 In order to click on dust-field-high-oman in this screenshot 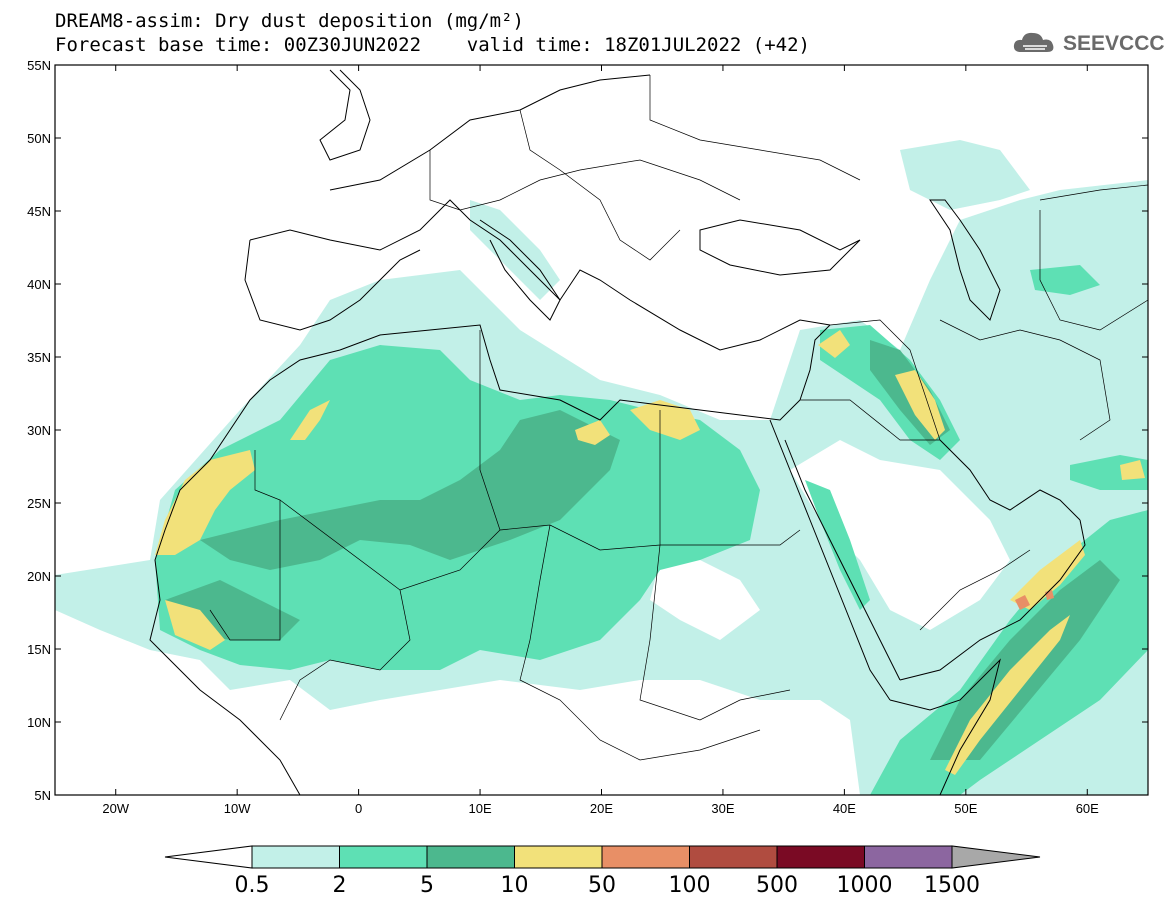, I will do `click(1047, 575)`.